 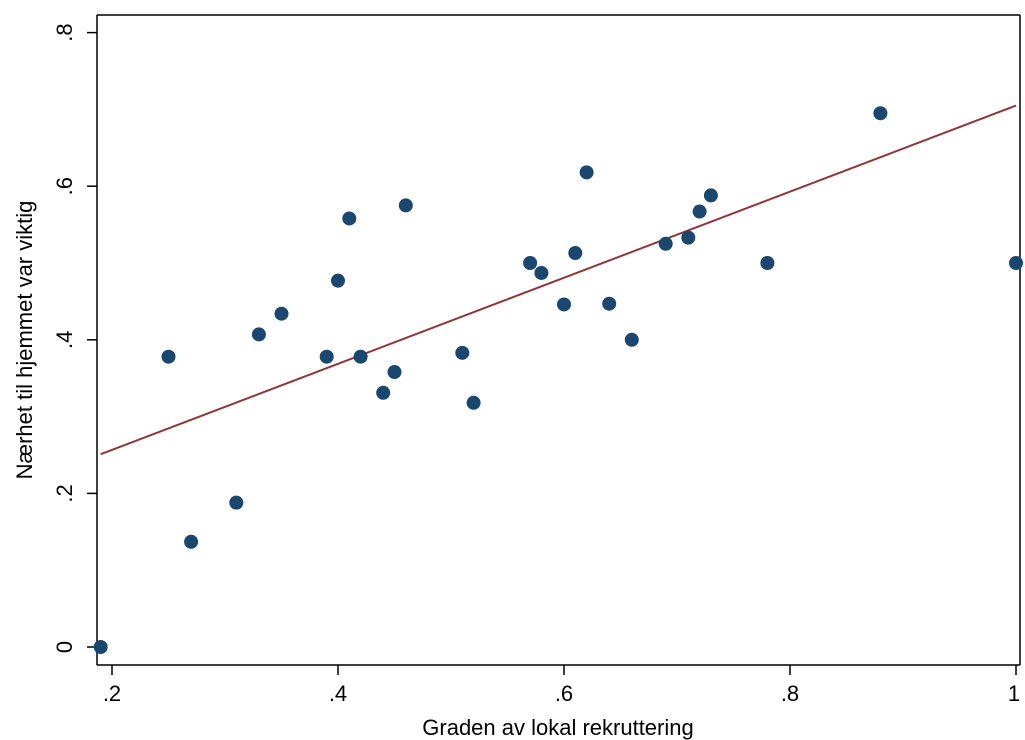 What do you see at coordinates (24, 340) in the screenshot?
I see `y-axis-title: Nærhet til hjemmet var viktig` at bounding box center [24, 340].